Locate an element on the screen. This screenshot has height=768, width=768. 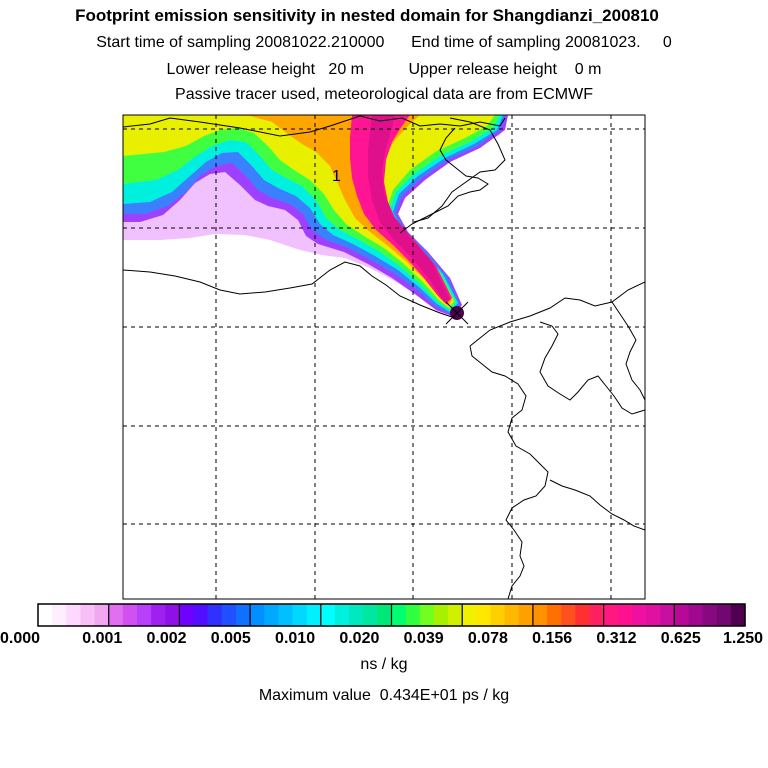
peninsula-coast is located at coordinates (628, 351).